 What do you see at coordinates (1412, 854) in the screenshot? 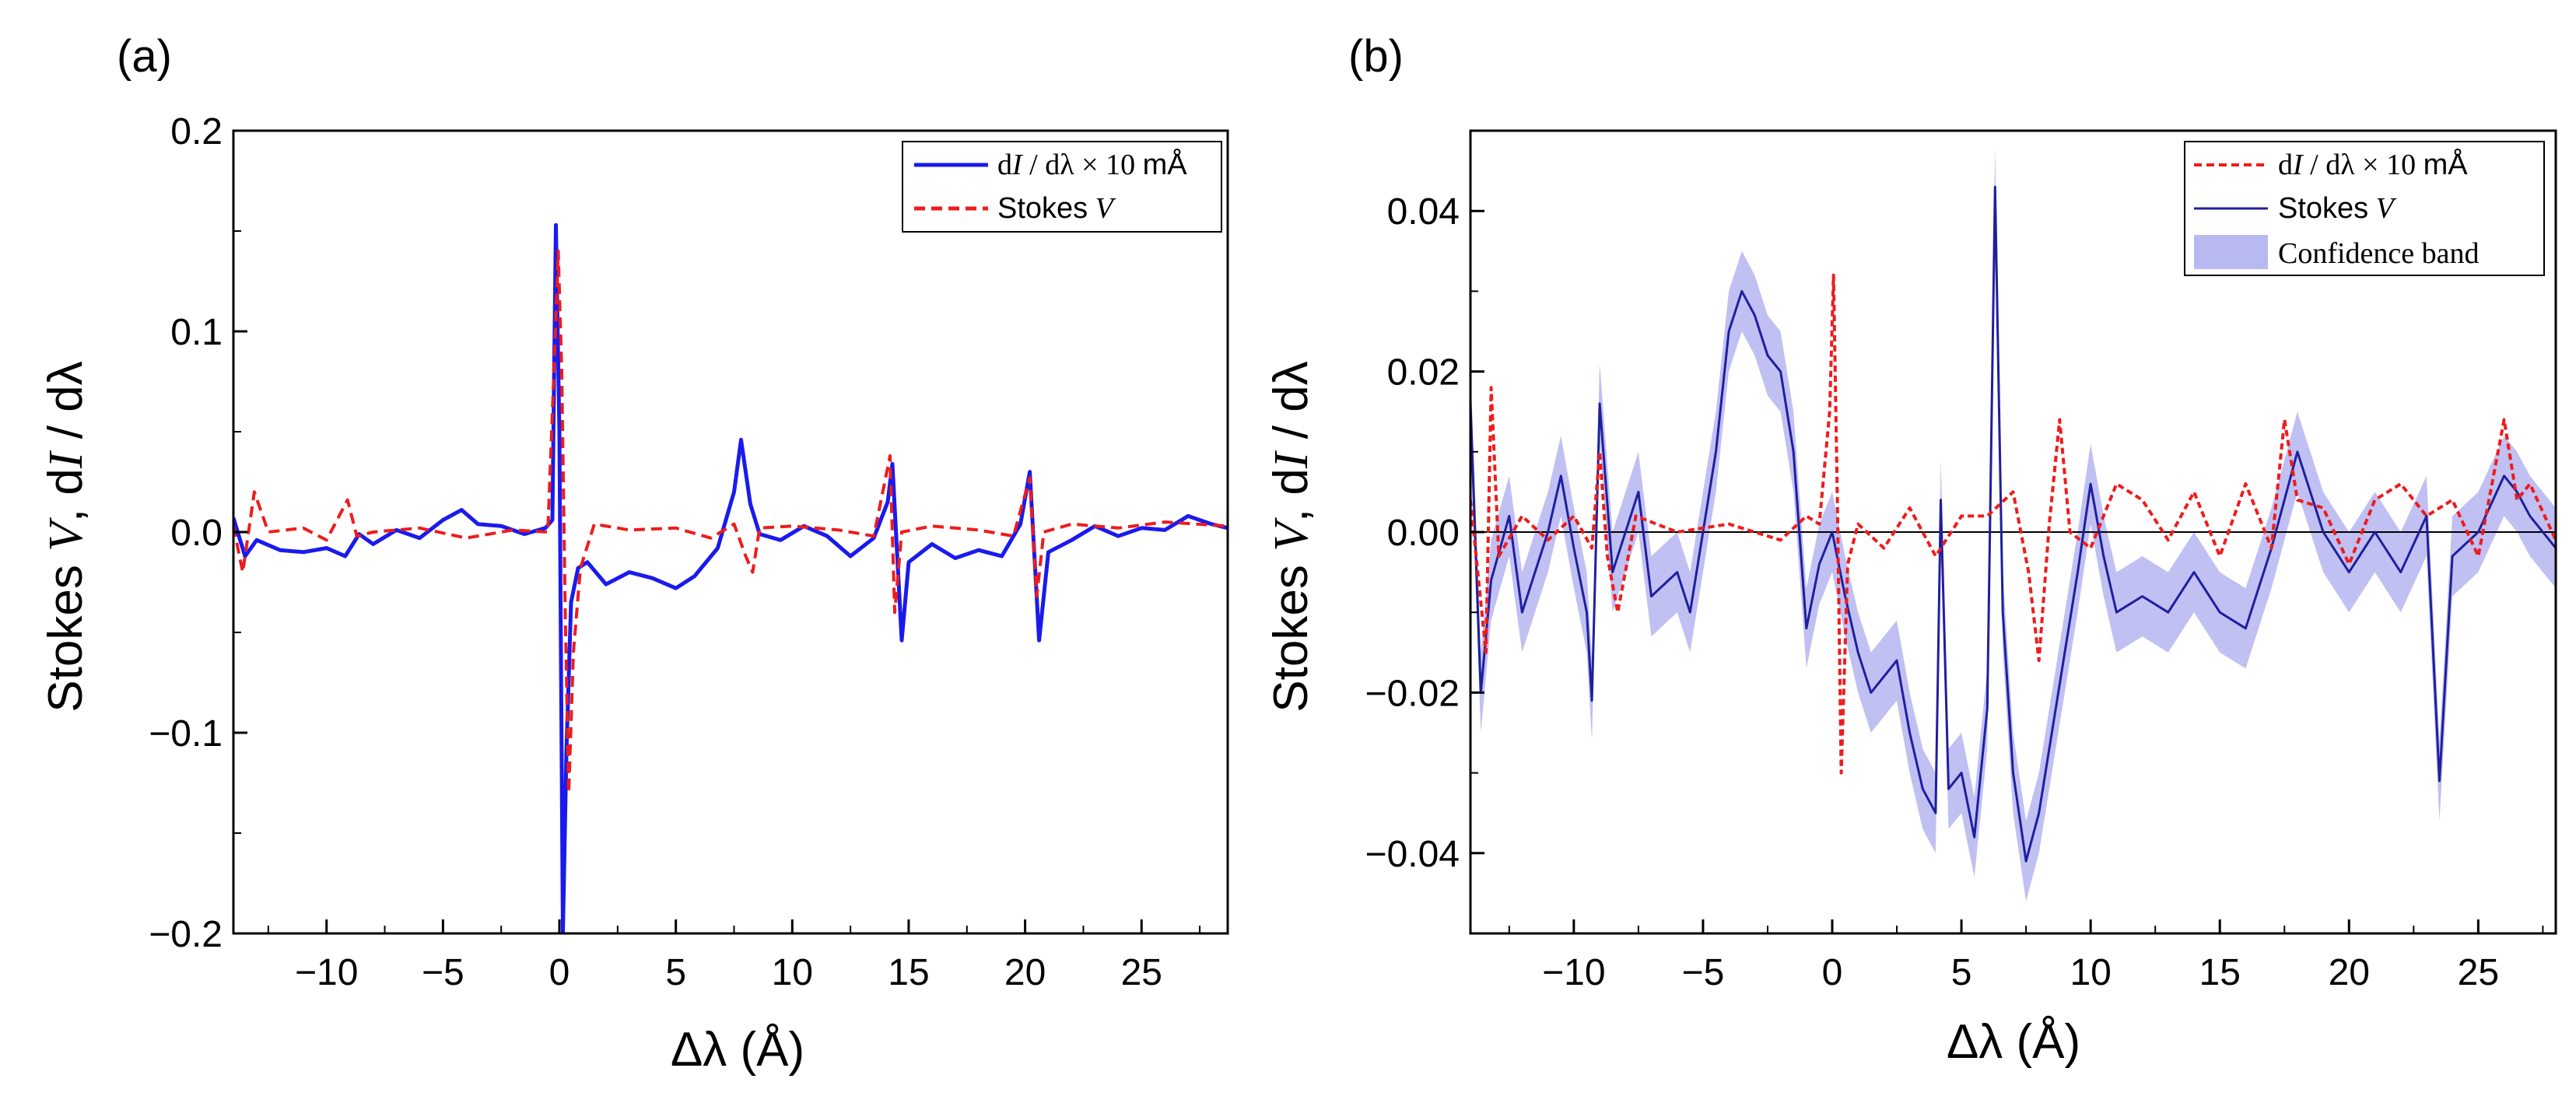
I see `y-tick-label: −0.04` at bounding box center [1412, 854].